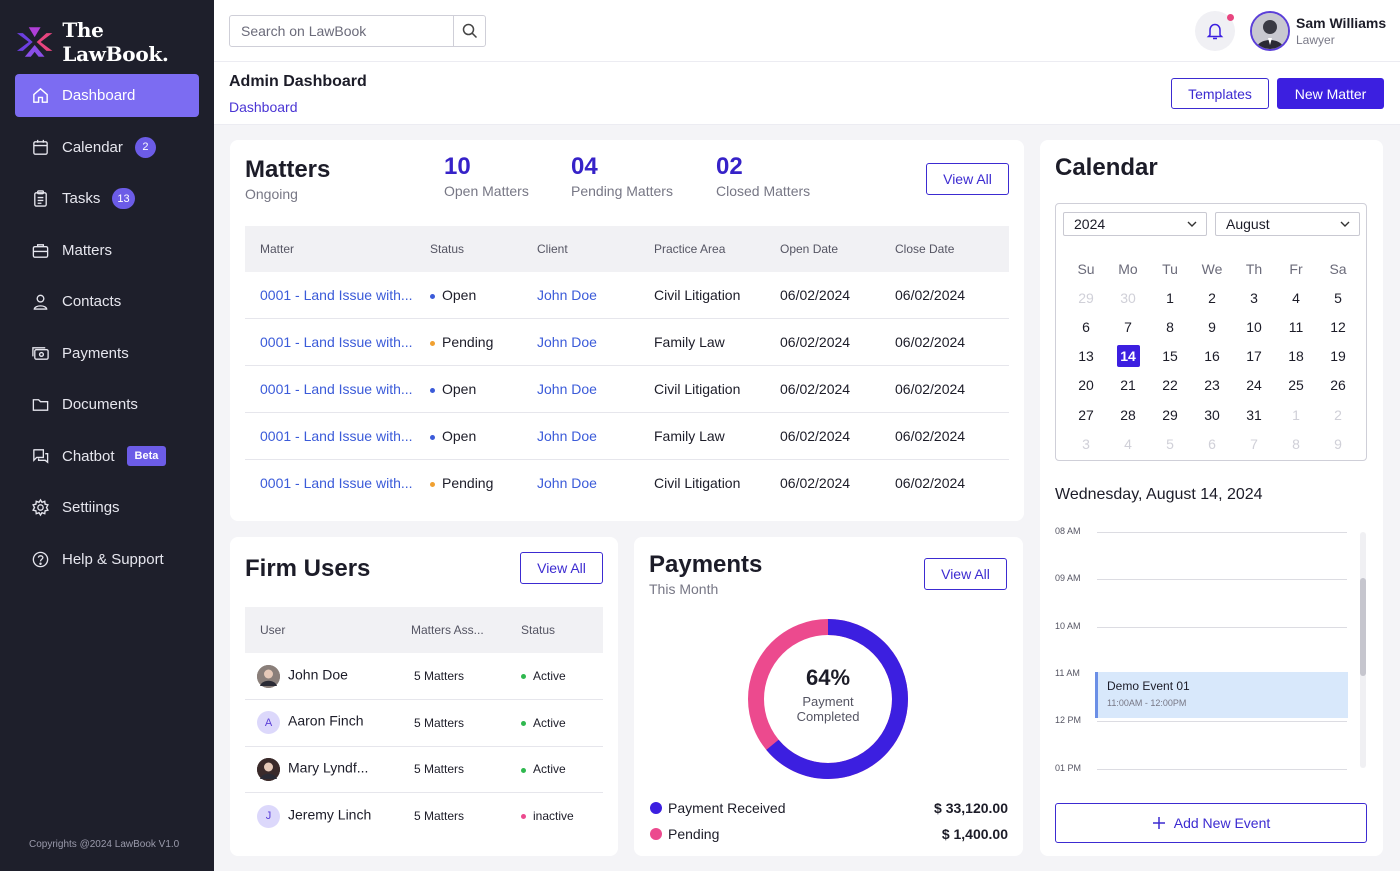 Image resolution: width=1400 pixels, height=871 pixels. Describe the element at coordinates (114, 42) in the screenshot. I see `app-logo: The LawBook.` at that location.